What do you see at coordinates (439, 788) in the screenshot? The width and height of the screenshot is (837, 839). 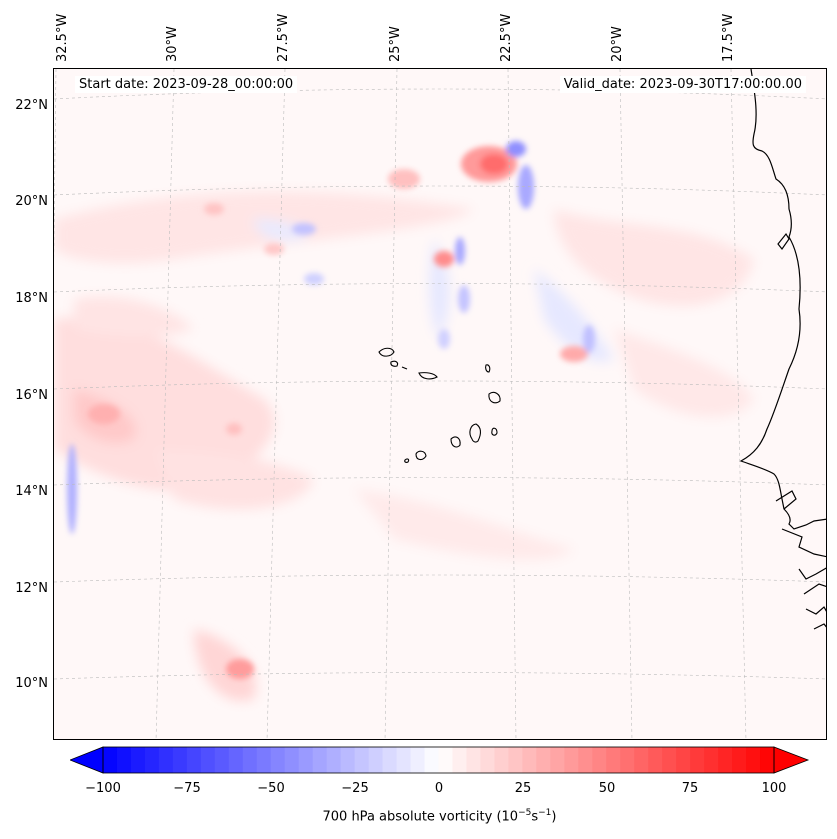 I see `cb-tick-0: 0` at bounding box center [439, 788].